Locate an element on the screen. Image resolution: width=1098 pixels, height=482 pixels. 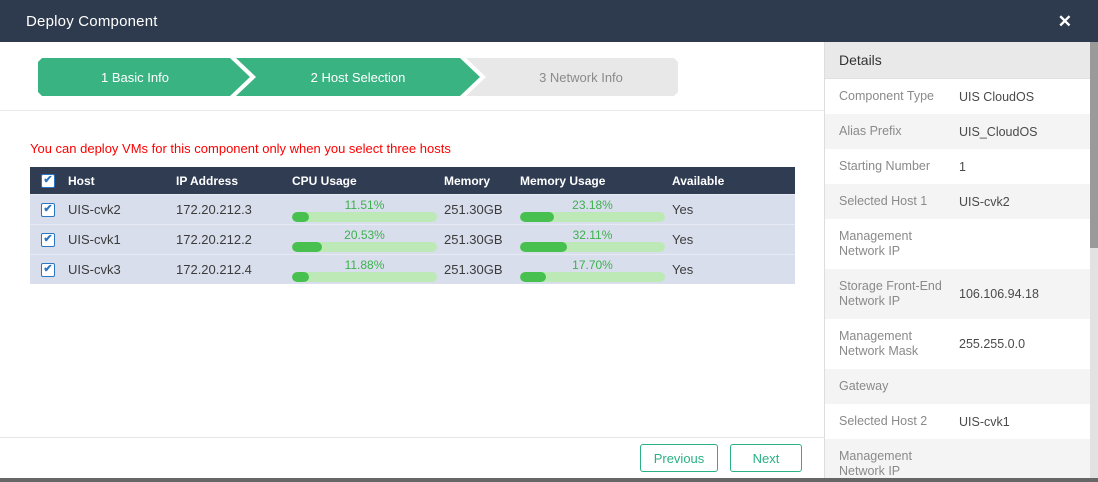
dialog-titlebar: Deploy Component ✕ is located at coordinates (549, 21).